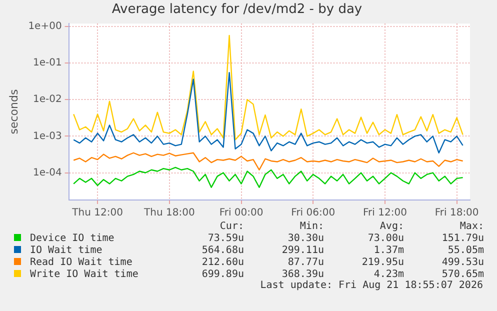  Describe the element at coordinates (313, 213) in the screenshot. I see `x-tick-label: Fri 06:00` at that location.